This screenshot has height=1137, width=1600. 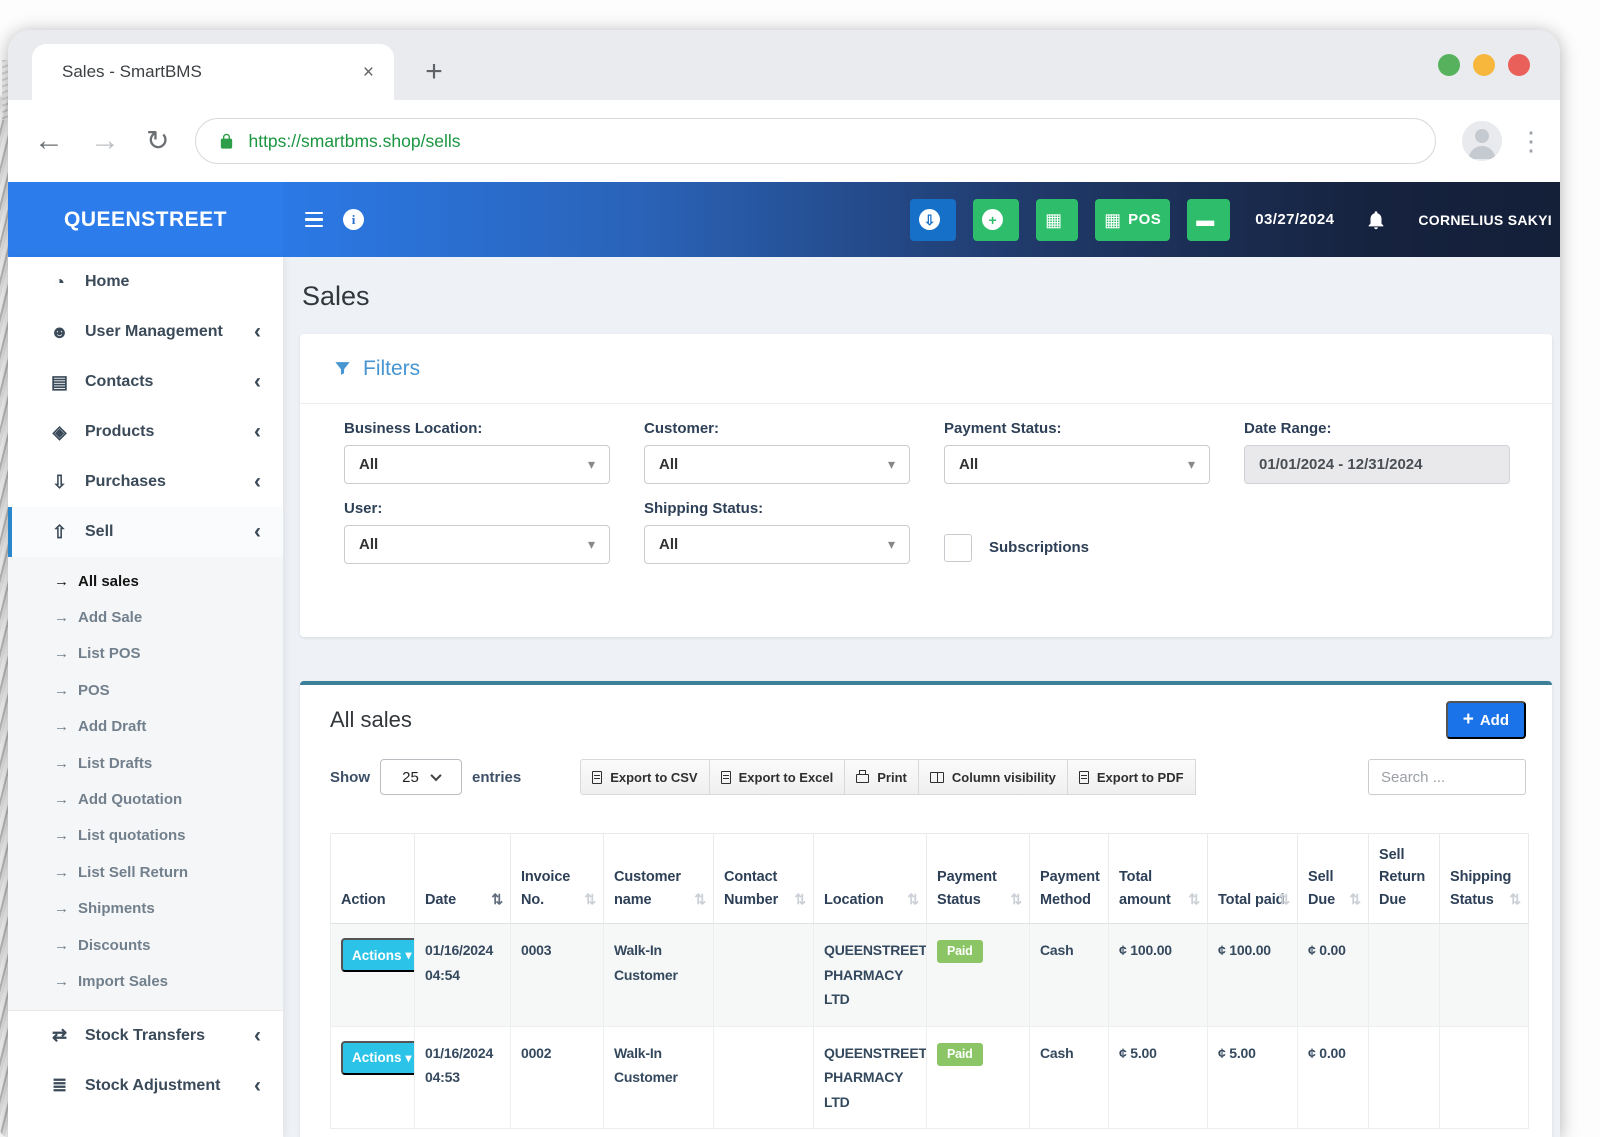 I want to click on sell-submenu-item: List POS, so click(x=145, y=654).